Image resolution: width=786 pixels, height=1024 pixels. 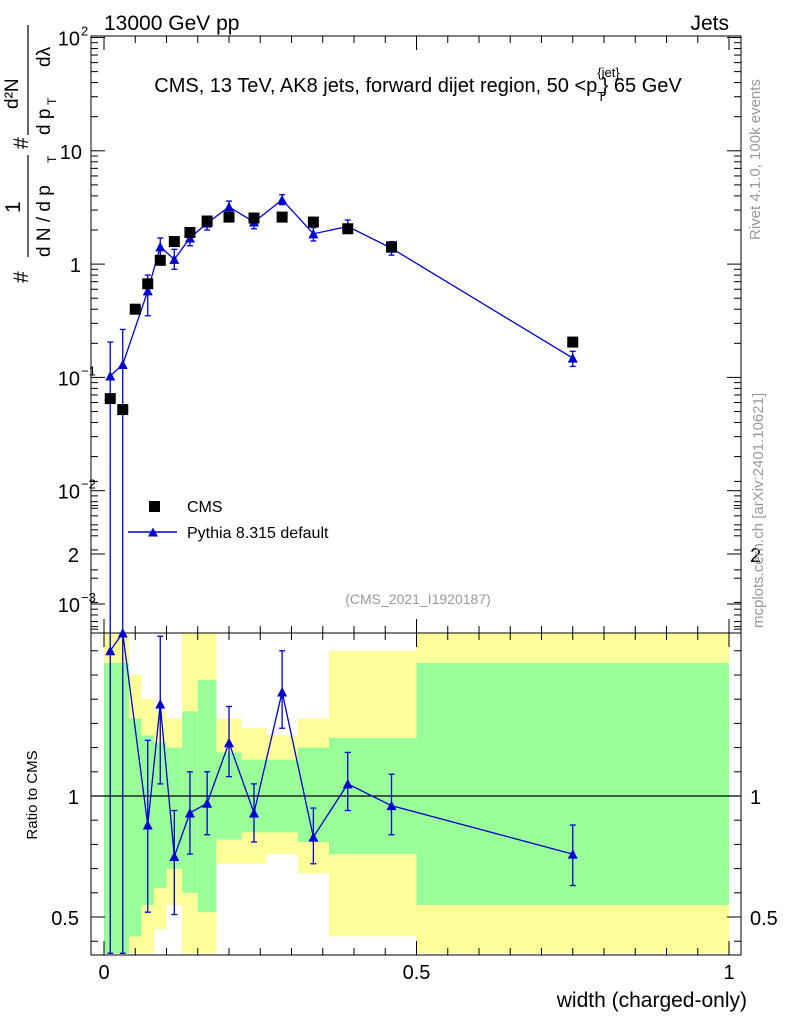 What do you see at coordinates (21, 143) in the screenshot?
I see `ylabel-hash-2: #` at bounding box center [21, 143].